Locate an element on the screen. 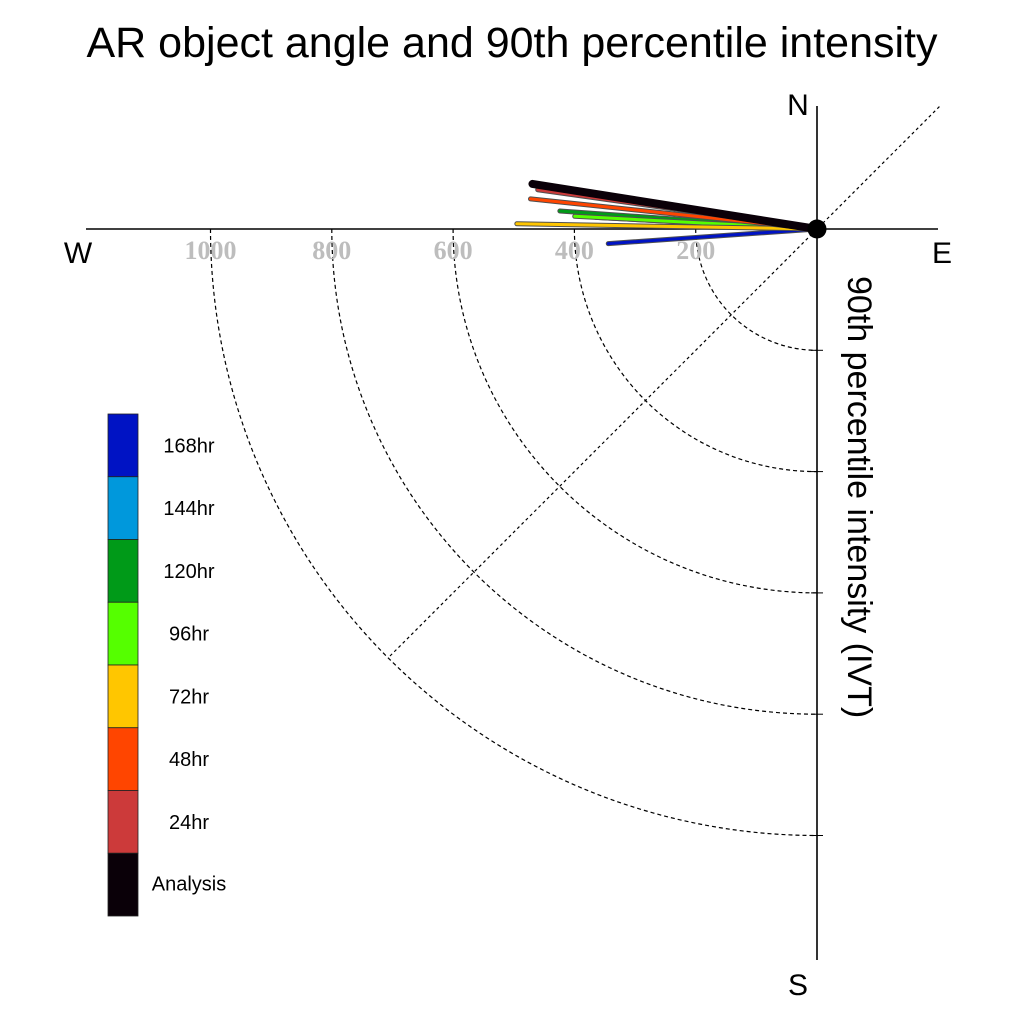 The height and width of the screenshot is (1024, 1024). legend-label: 120hr is located at coordinates (188, 572).